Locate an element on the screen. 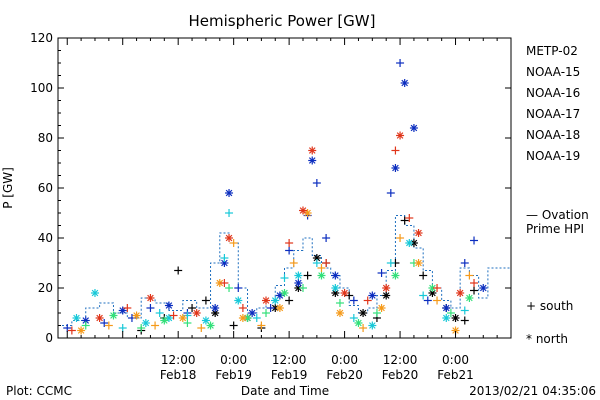 Image resolution: width=600 pixels, height=400 pixels. legend-item-noaa-17: NOAA-17 is located at coordinates (553, 114).